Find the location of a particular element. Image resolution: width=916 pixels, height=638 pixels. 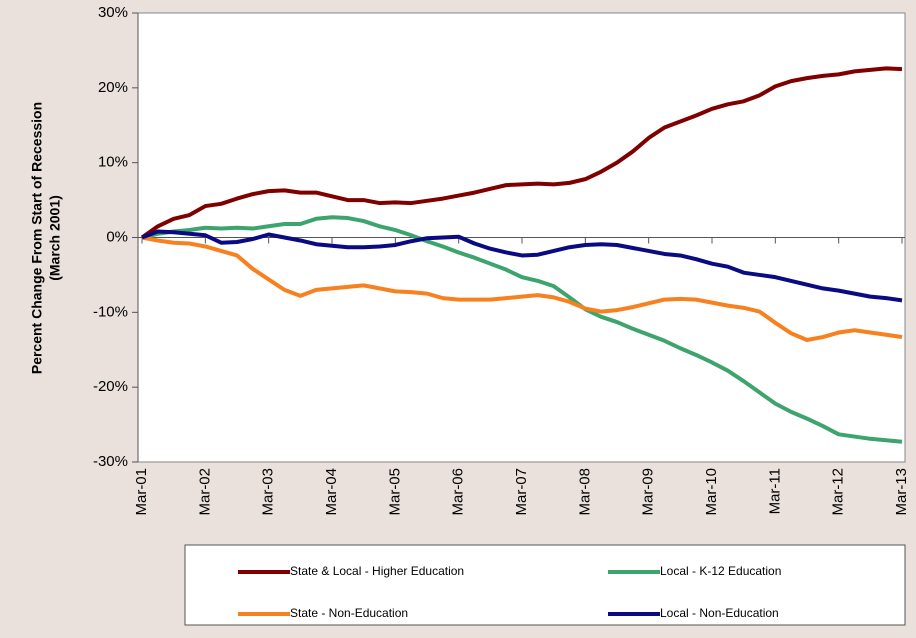

x-tick-label: Mar-11 is located at coordinates (774, 491).